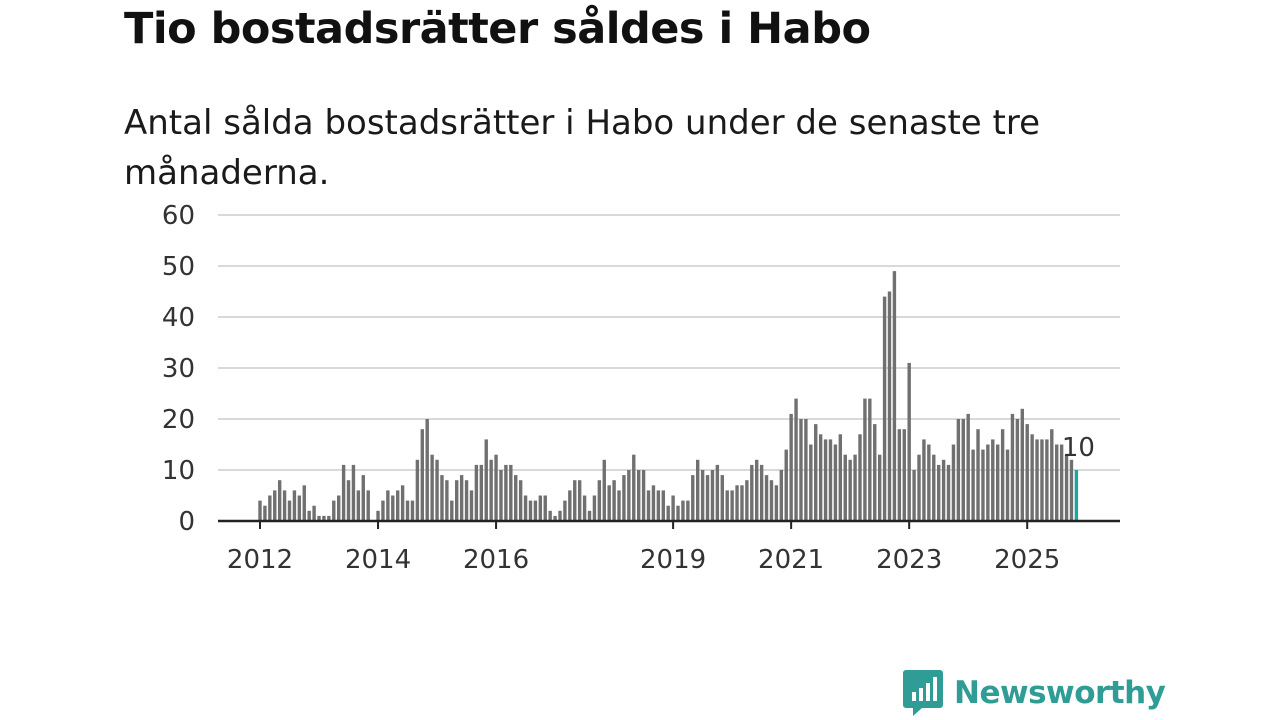  What do you see at coordinates (178, 216) in the screenshot?
I see `y-tick-label: 60` at bounding box center [178, 216].